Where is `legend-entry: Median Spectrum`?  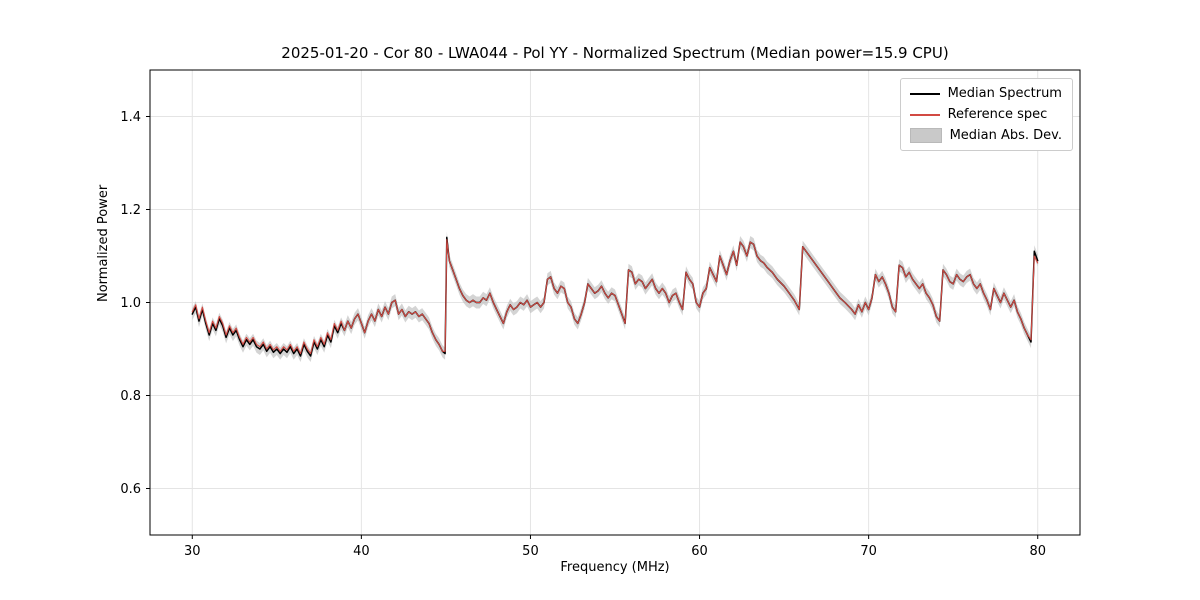 legend-entry: Median Spectrum is located at coordinates (985, 93).